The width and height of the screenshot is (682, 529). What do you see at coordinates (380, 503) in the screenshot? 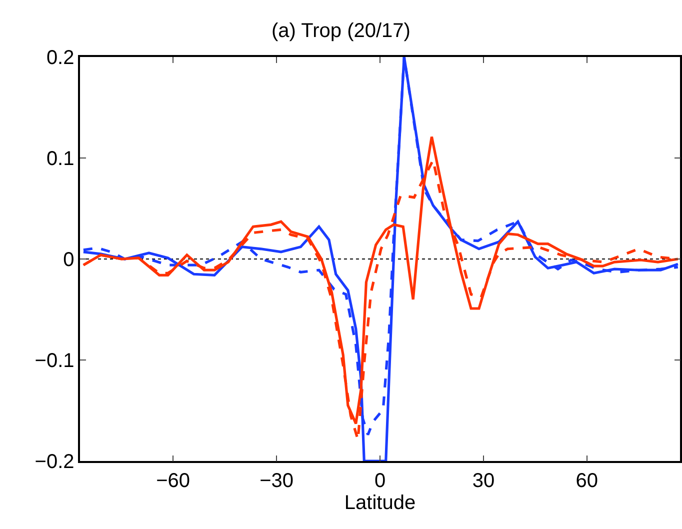
I see `x-axis-title: Latitude` at bounding box center [380, 503].